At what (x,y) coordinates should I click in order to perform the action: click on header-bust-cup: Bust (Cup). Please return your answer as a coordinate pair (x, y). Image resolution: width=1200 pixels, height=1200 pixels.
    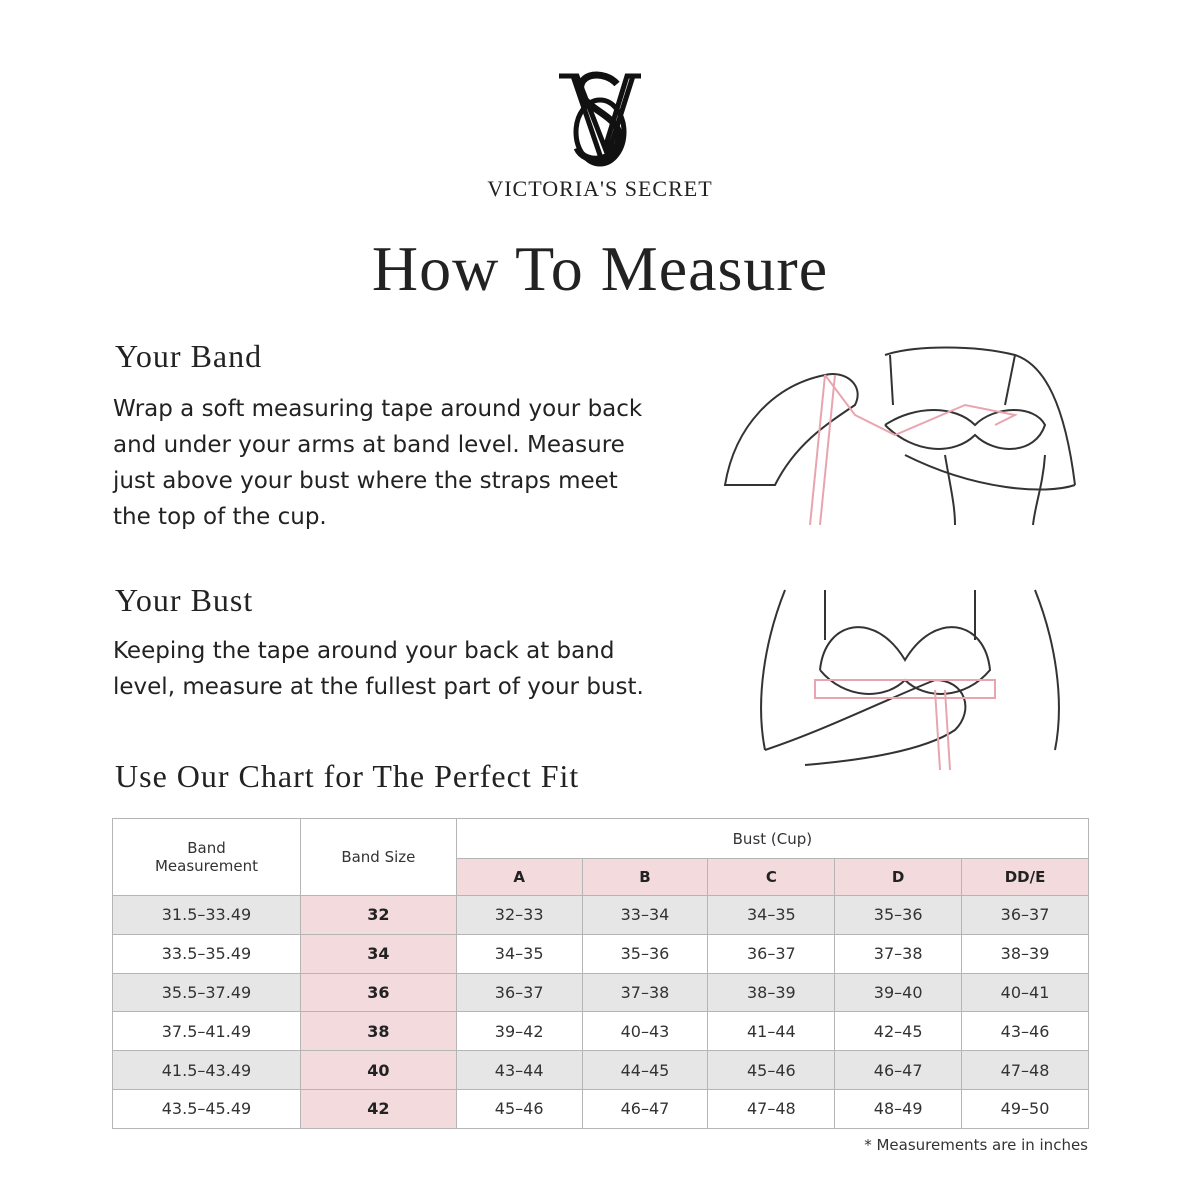
    Looking at the image, I should click on (772, 838).